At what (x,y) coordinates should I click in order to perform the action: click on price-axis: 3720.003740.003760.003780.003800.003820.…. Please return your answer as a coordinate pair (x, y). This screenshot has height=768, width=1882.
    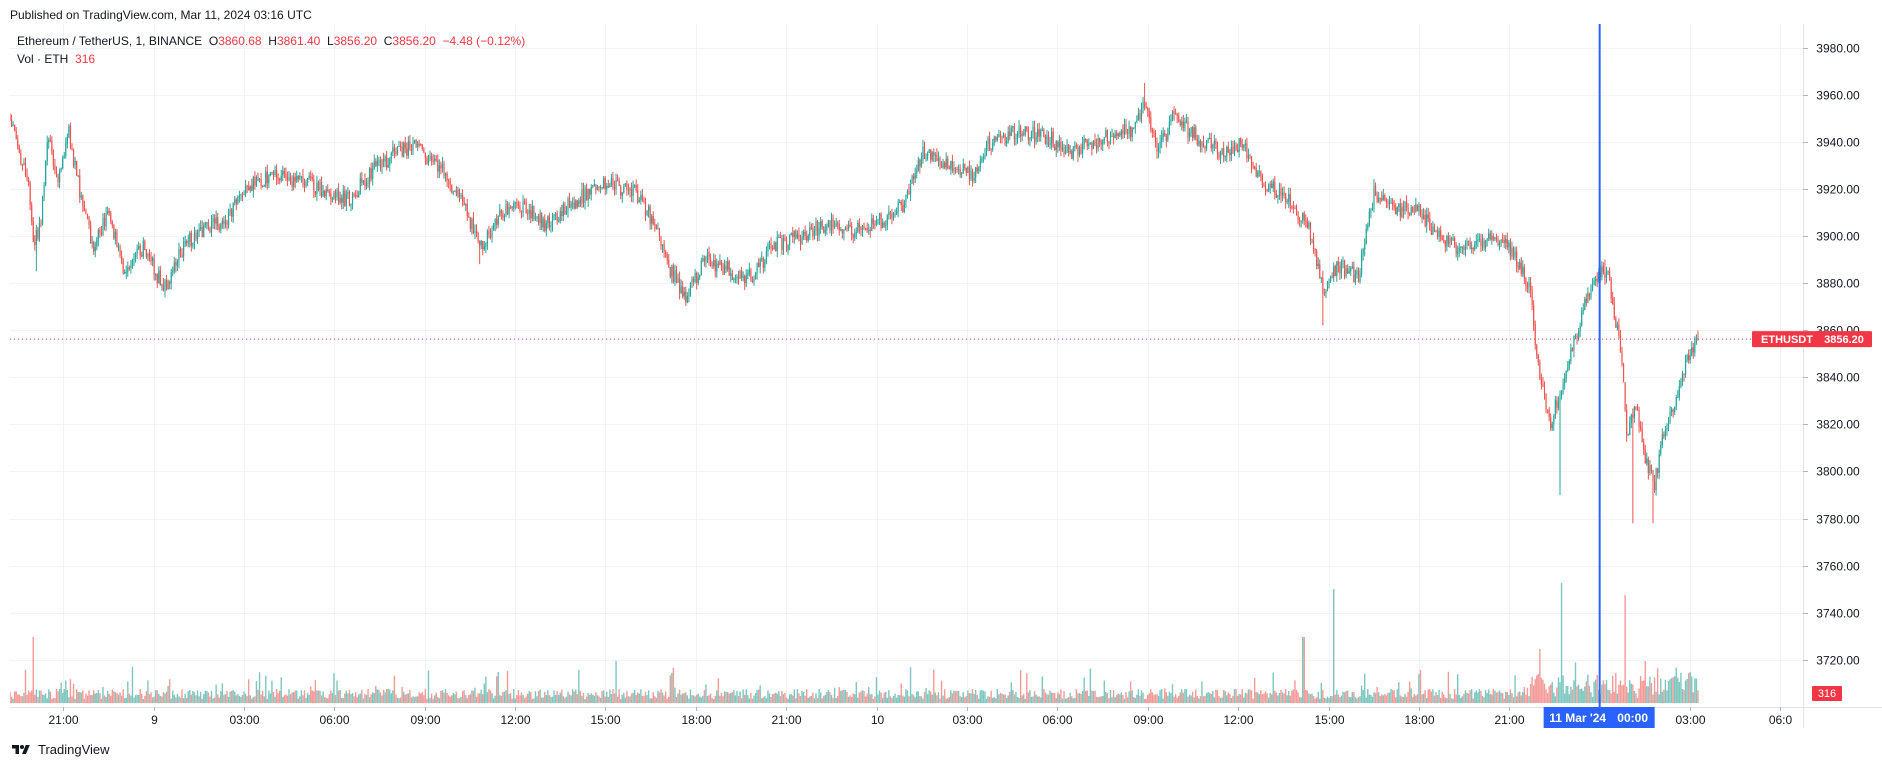
    Looking at the image, I should click on (1831, 355).